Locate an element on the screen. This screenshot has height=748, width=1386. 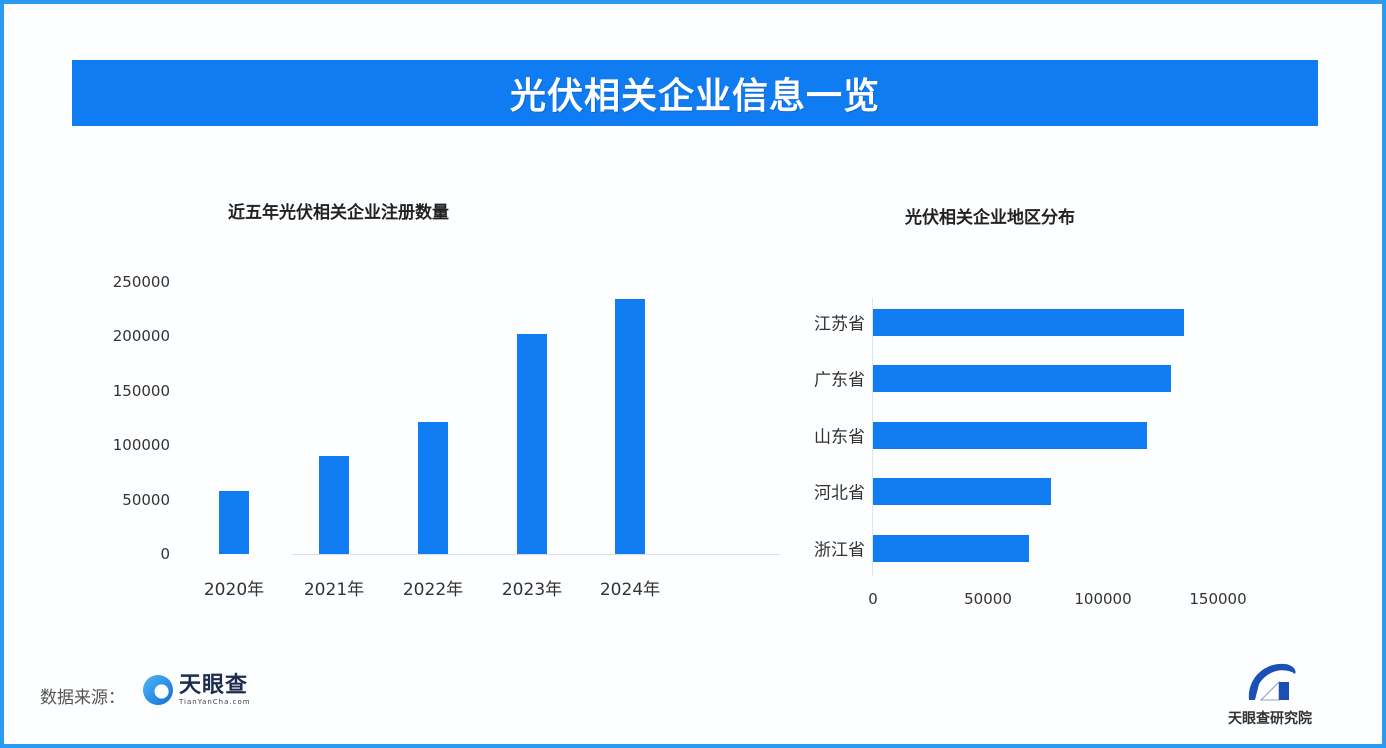
tianyancha-logo: 天眼查 TianYanCha.com is located at coordinates (197, 690).